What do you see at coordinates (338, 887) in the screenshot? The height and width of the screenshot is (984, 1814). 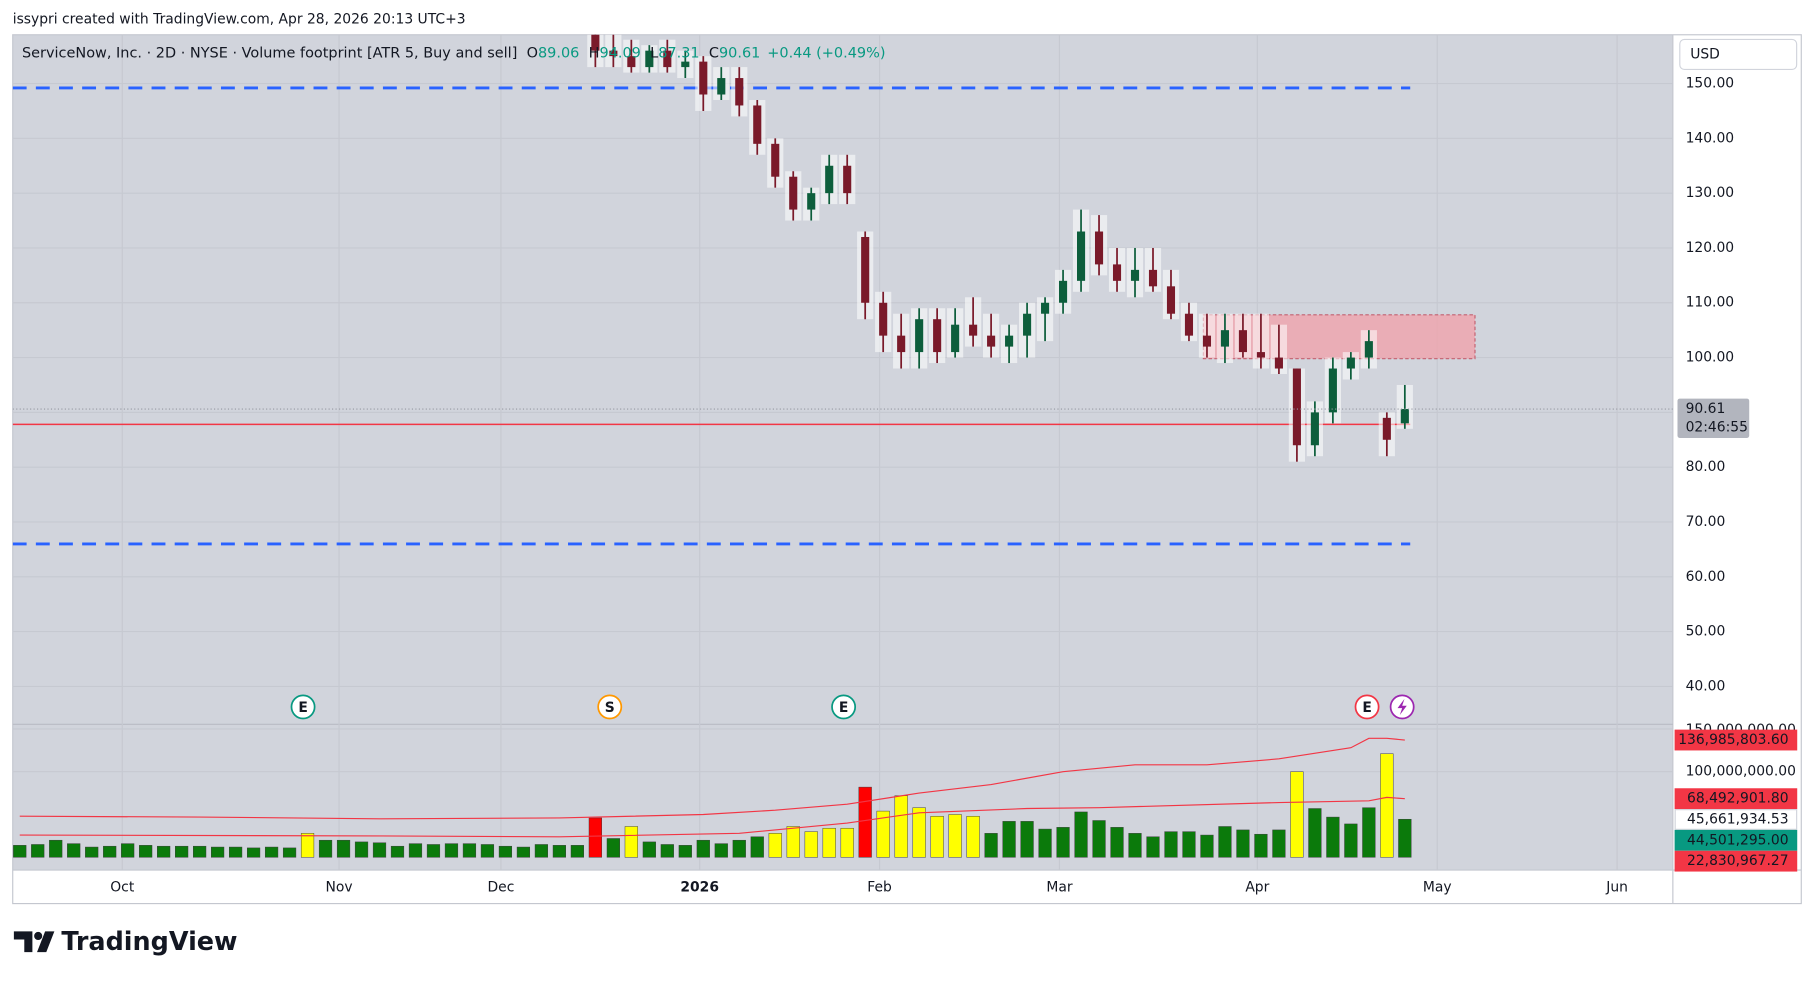 I see `x-tick-label: Nov` at bounding box center [338, 887].